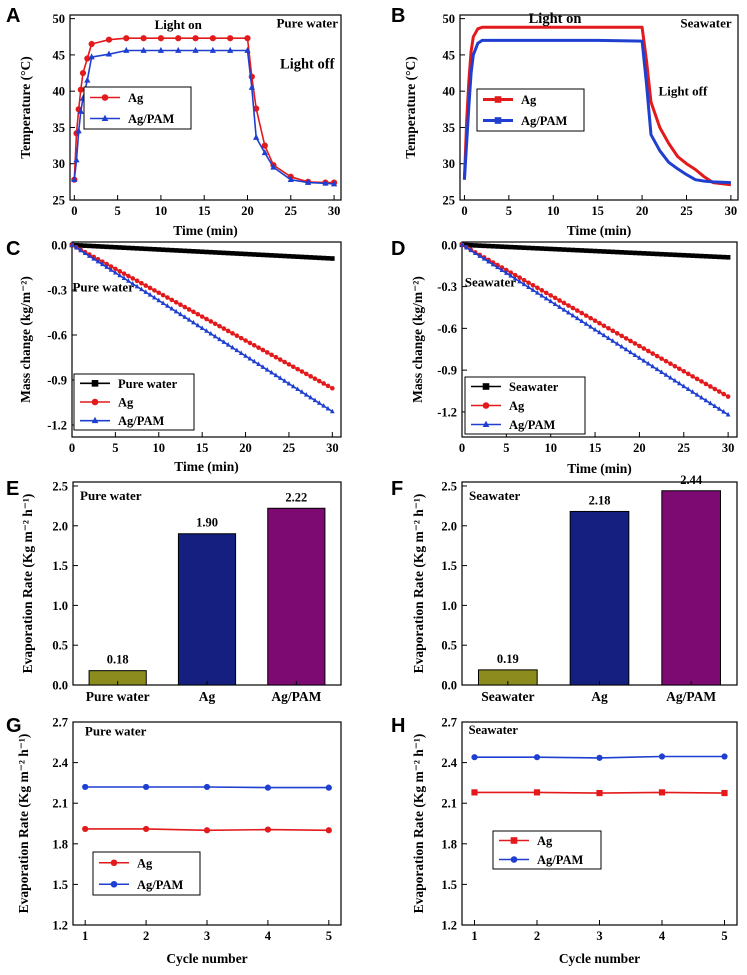 The image size is (747, 975). I want to click on series-ag-pam, so click(599, 757).